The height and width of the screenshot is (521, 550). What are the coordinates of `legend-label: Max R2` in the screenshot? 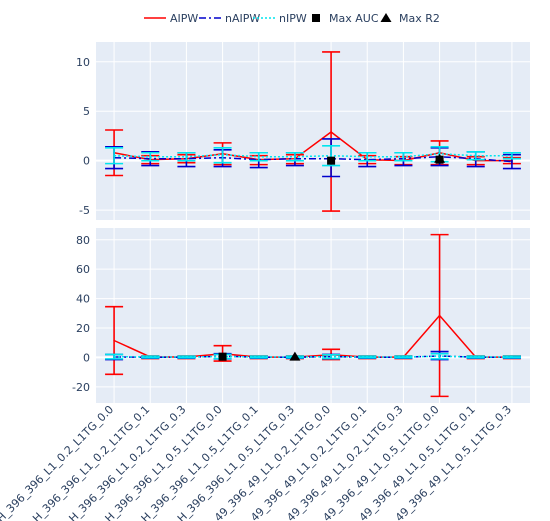 It's located at (419, 18).